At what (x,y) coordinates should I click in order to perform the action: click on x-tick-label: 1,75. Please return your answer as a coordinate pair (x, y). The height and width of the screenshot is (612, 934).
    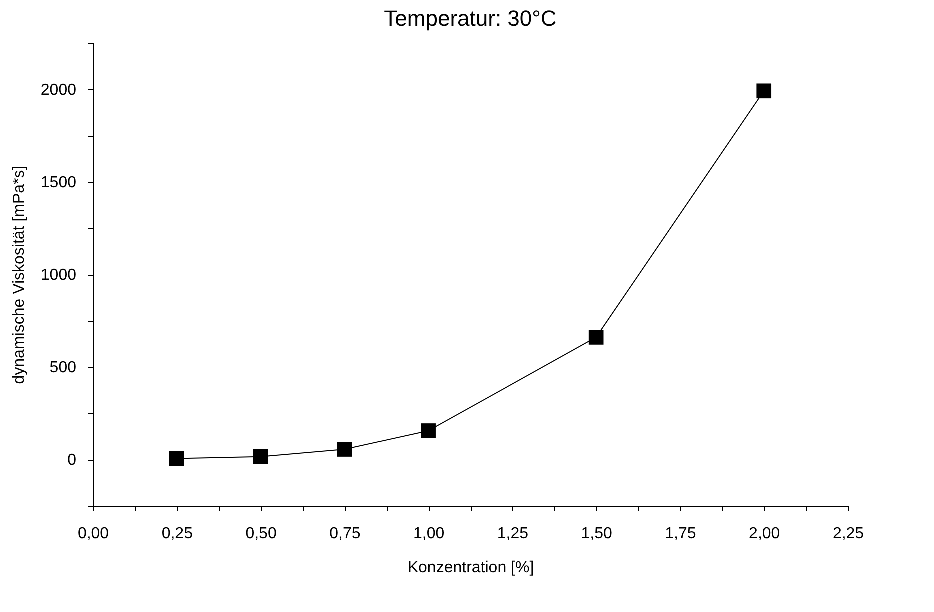
    Looking at the image, I should click on (680, 534).